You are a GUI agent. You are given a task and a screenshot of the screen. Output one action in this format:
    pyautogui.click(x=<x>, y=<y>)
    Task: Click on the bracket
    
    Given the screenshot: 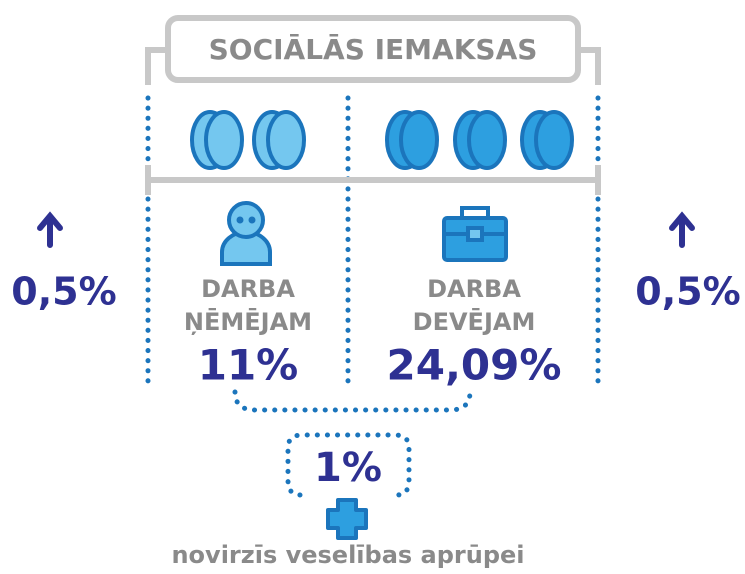 What is the action you would take?
    pyautogui.click(x=373, y=66)
    